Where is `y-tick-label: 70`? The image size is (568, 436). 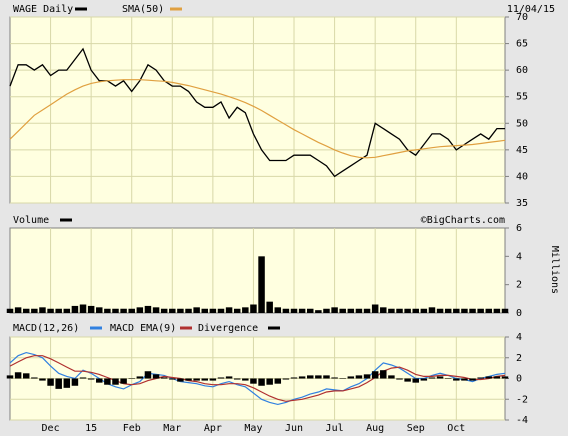
y-tick-label: 70 is located at coordinates (522, 17).